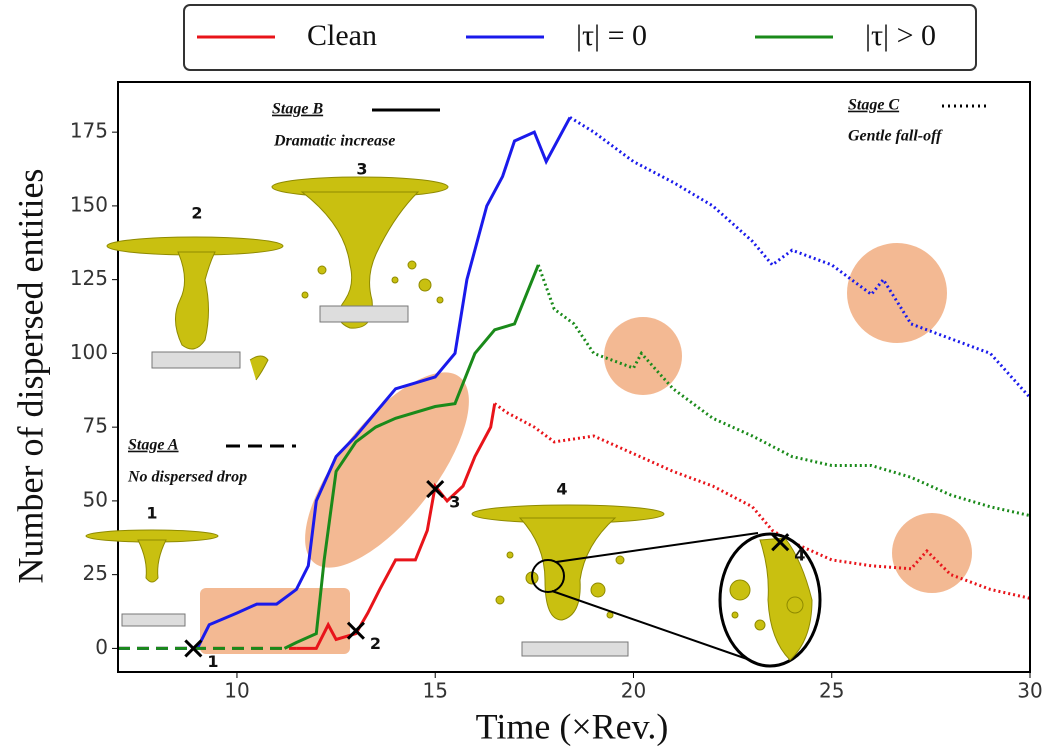 Image resolution: width=1045 pixels, height=756 pixels. I want to click on y-tick-label: 175, so click(89, 131).